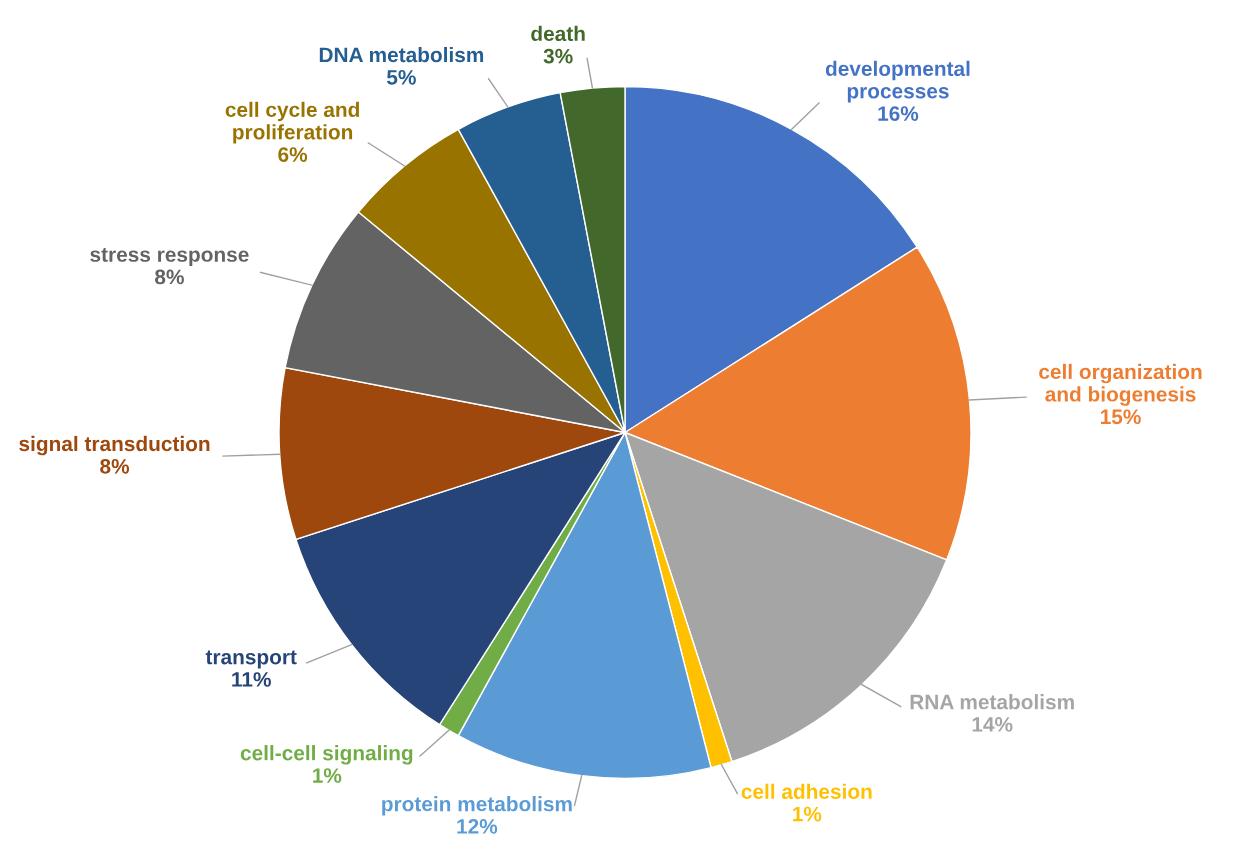 This screenshot has width=1250, height=865. What do you see at coordinates (898, 113) in the screenshot?
I see `data-label: 16%` at bounding box center [898, 113].